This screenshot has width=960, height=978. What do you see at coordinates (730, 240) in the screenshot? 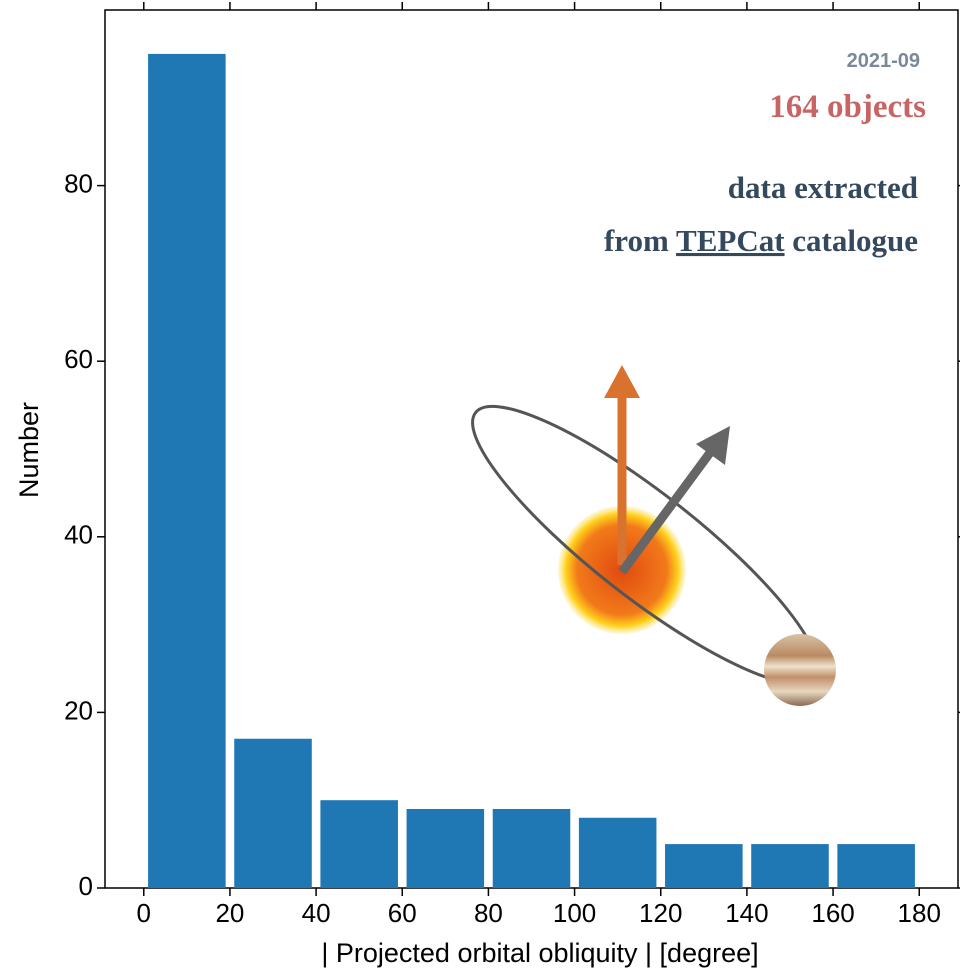
I see `source-link: TEPCat` at bounding box center [730, 240].